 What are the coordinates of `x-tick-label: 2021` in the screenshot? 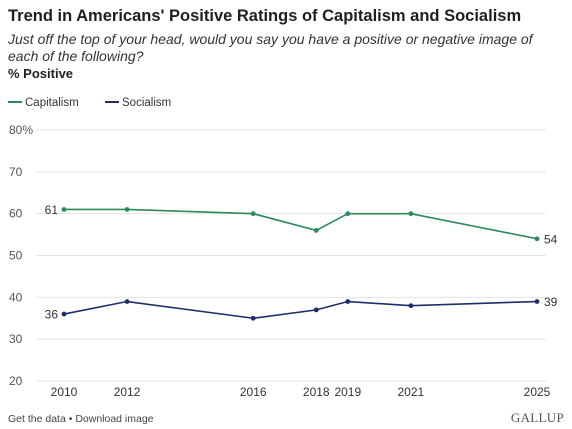 It's located at (411, 392).